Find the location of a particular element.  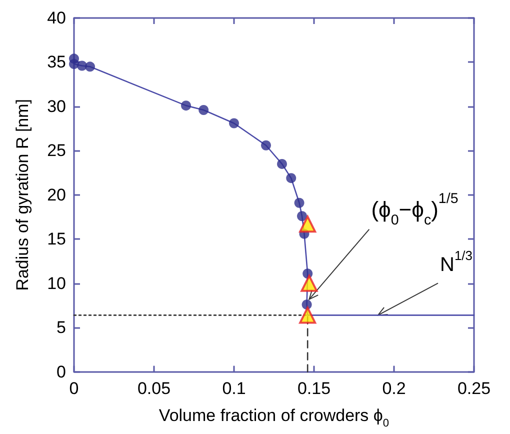

y-tick-label: 15 is located at coordinates (56, 239).